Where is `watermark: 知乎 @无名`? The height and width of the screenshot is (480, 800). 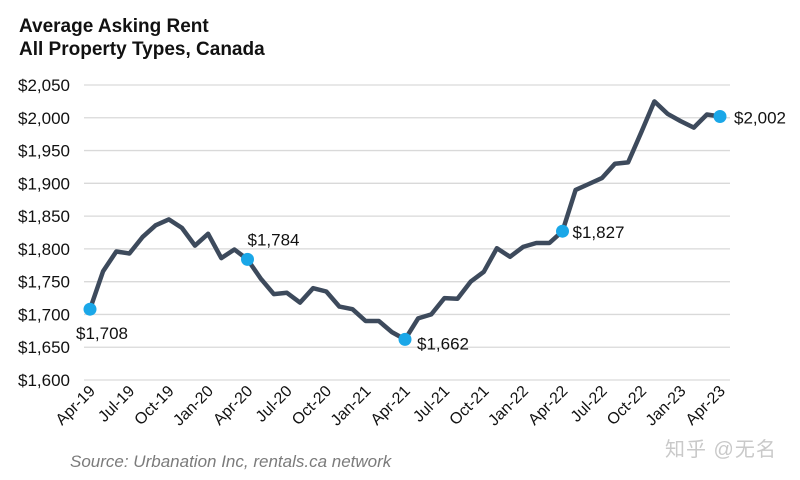 watermark: 知乎 @无名 is located at coordinates (721, 450).